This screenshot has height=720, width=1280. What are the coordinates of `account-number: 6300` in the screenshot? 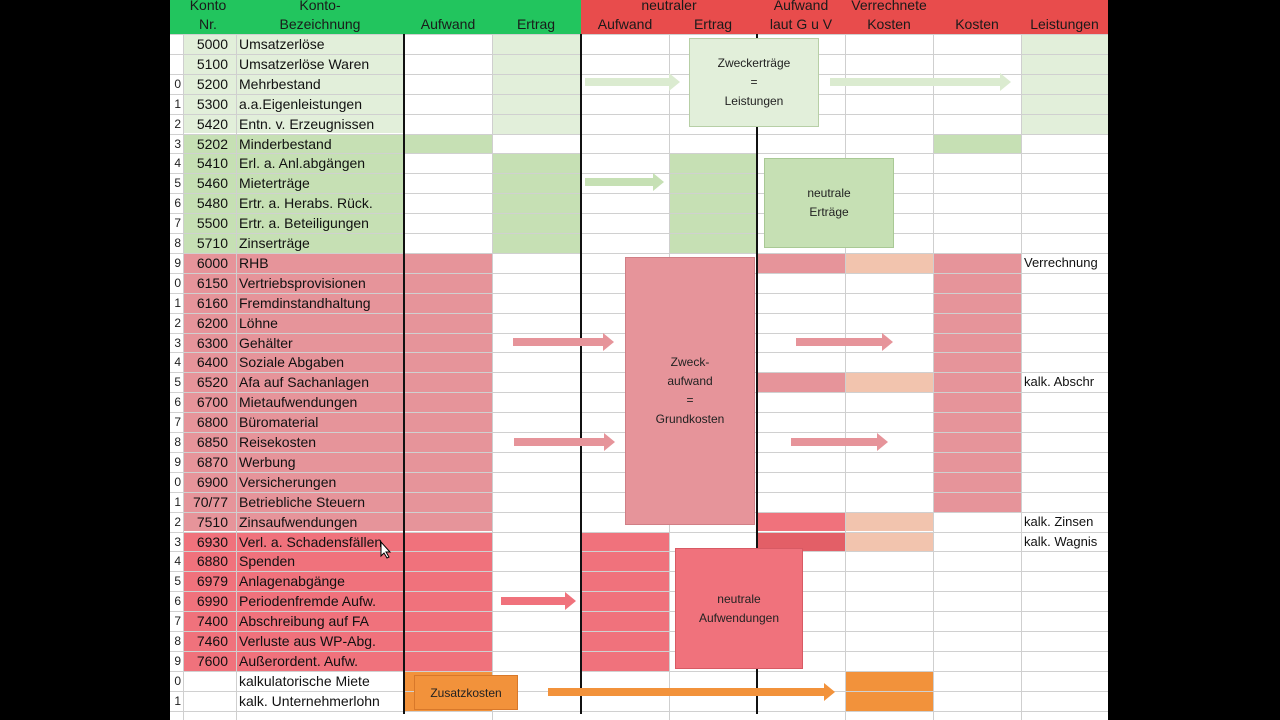 It's located at (212, 342).